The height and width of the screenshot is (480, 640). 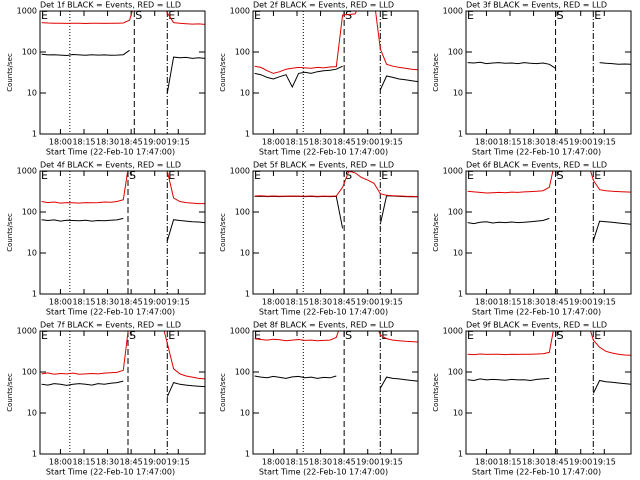 I want to click on chart-title: Det 6f BLACK = Events, RED = LLD, so click(x=536, y=165).